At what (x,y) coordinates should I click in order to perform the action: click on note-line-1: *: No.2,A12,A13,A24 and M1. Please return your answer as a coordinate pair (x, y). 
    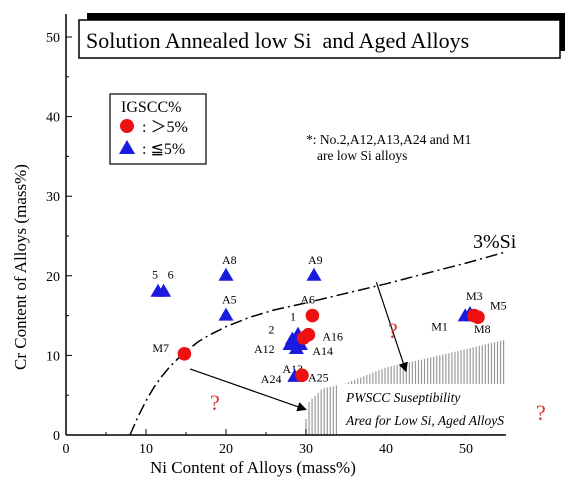
    Looking at the image, I should click on (388, 139).